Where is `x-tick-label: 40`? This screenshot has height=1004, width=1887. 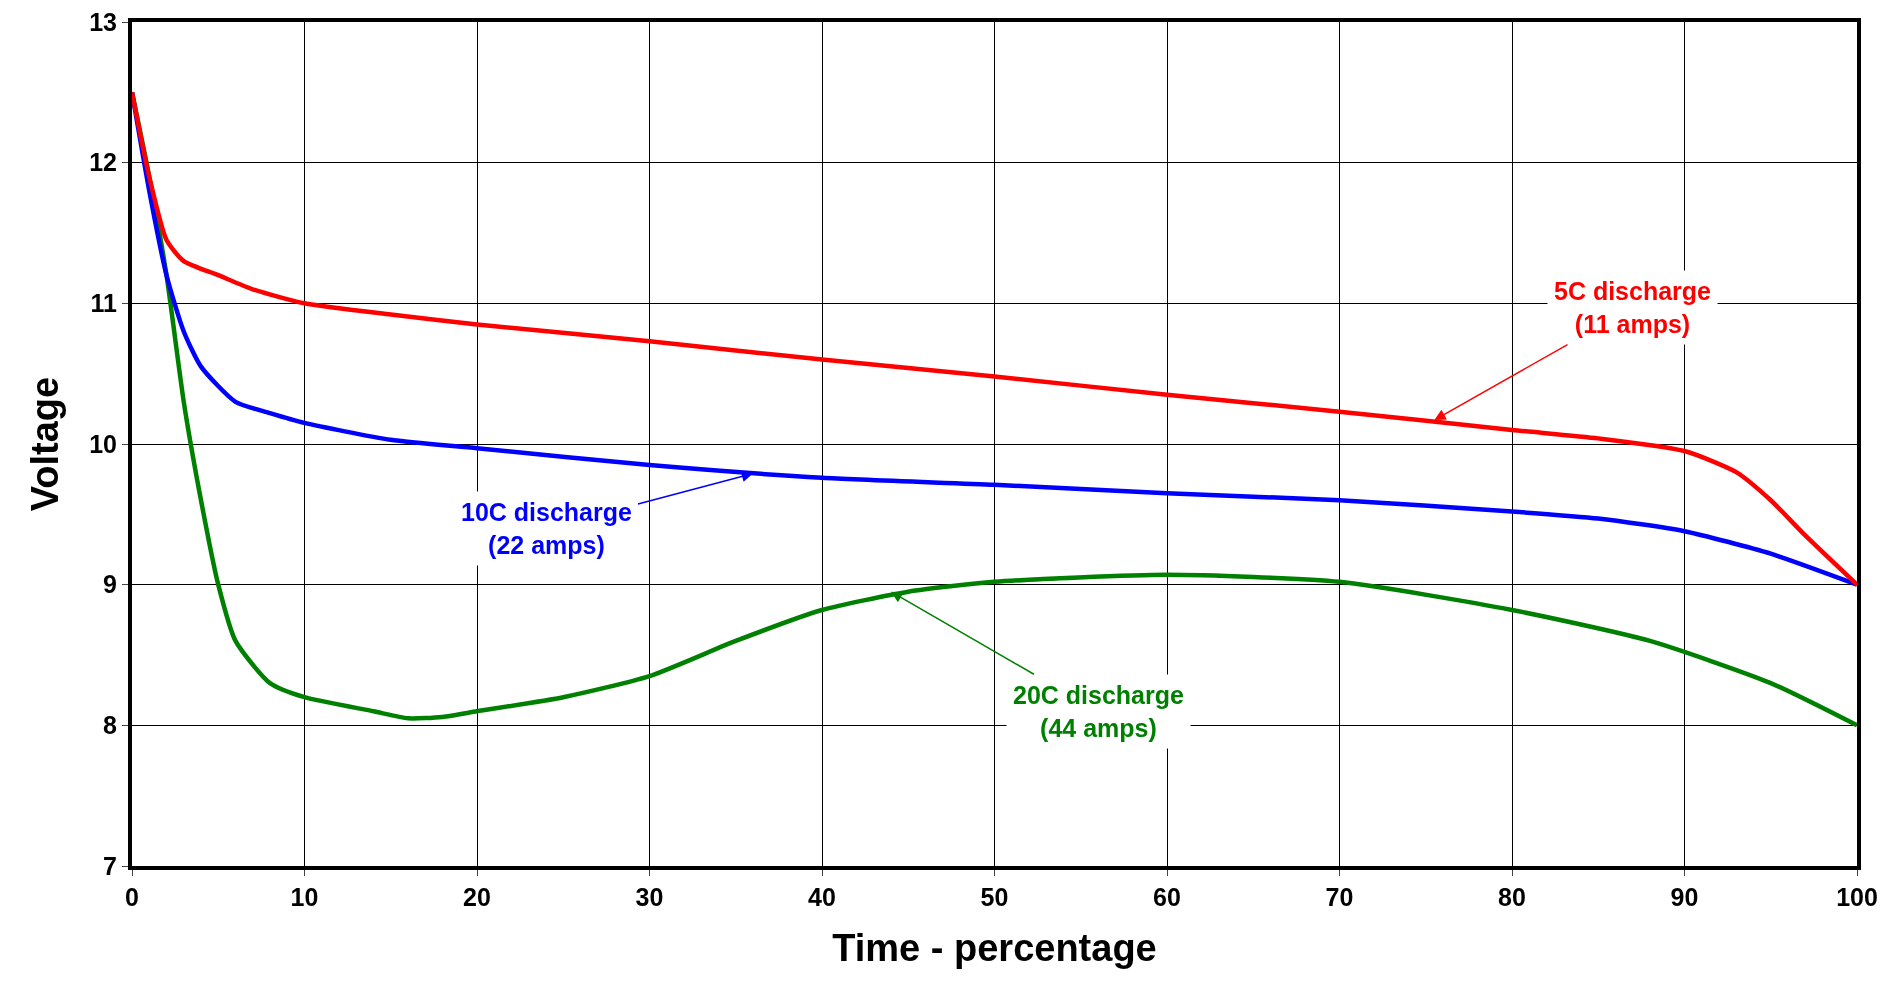 x-tick-label: 40 is located at coordinates (822, 897).